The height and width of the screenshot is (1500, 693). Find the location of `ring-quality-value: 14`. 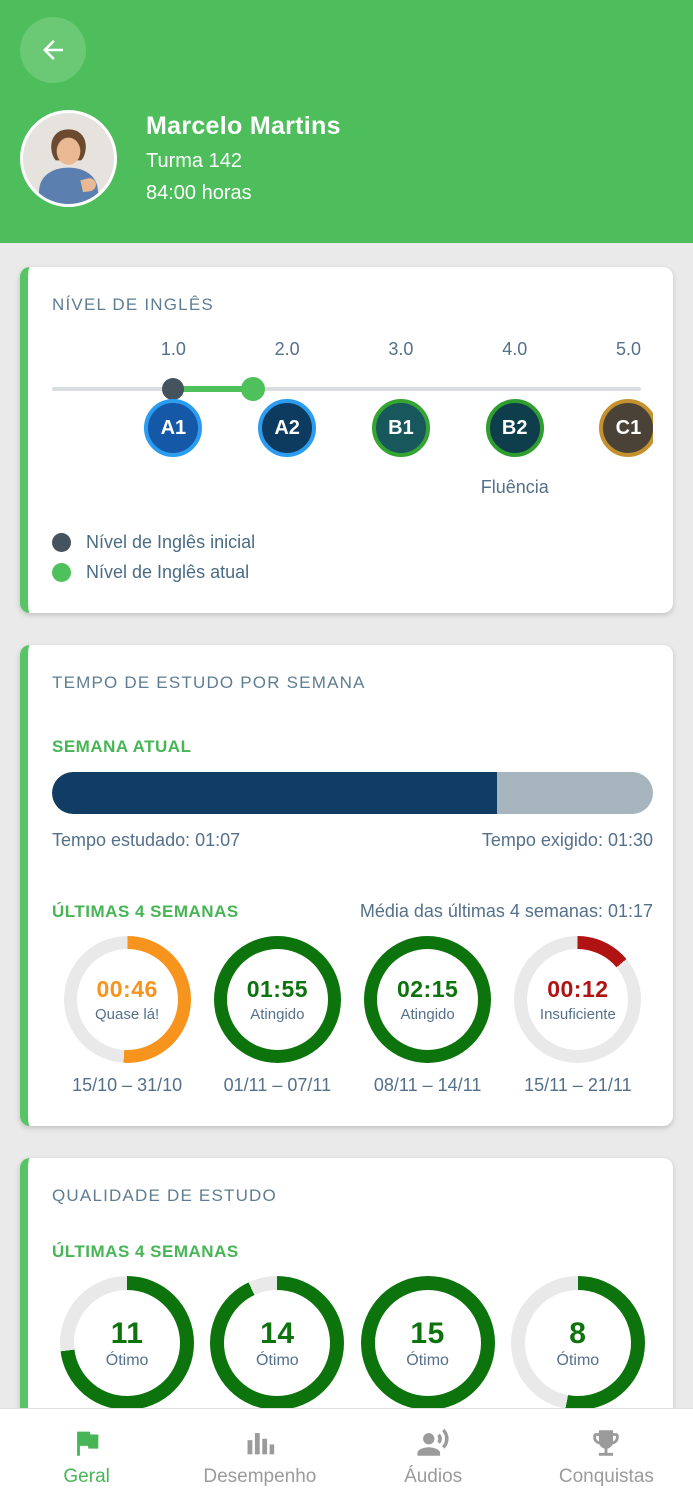

ring-quality-value: 14 is located at coordinates (277, 1333).